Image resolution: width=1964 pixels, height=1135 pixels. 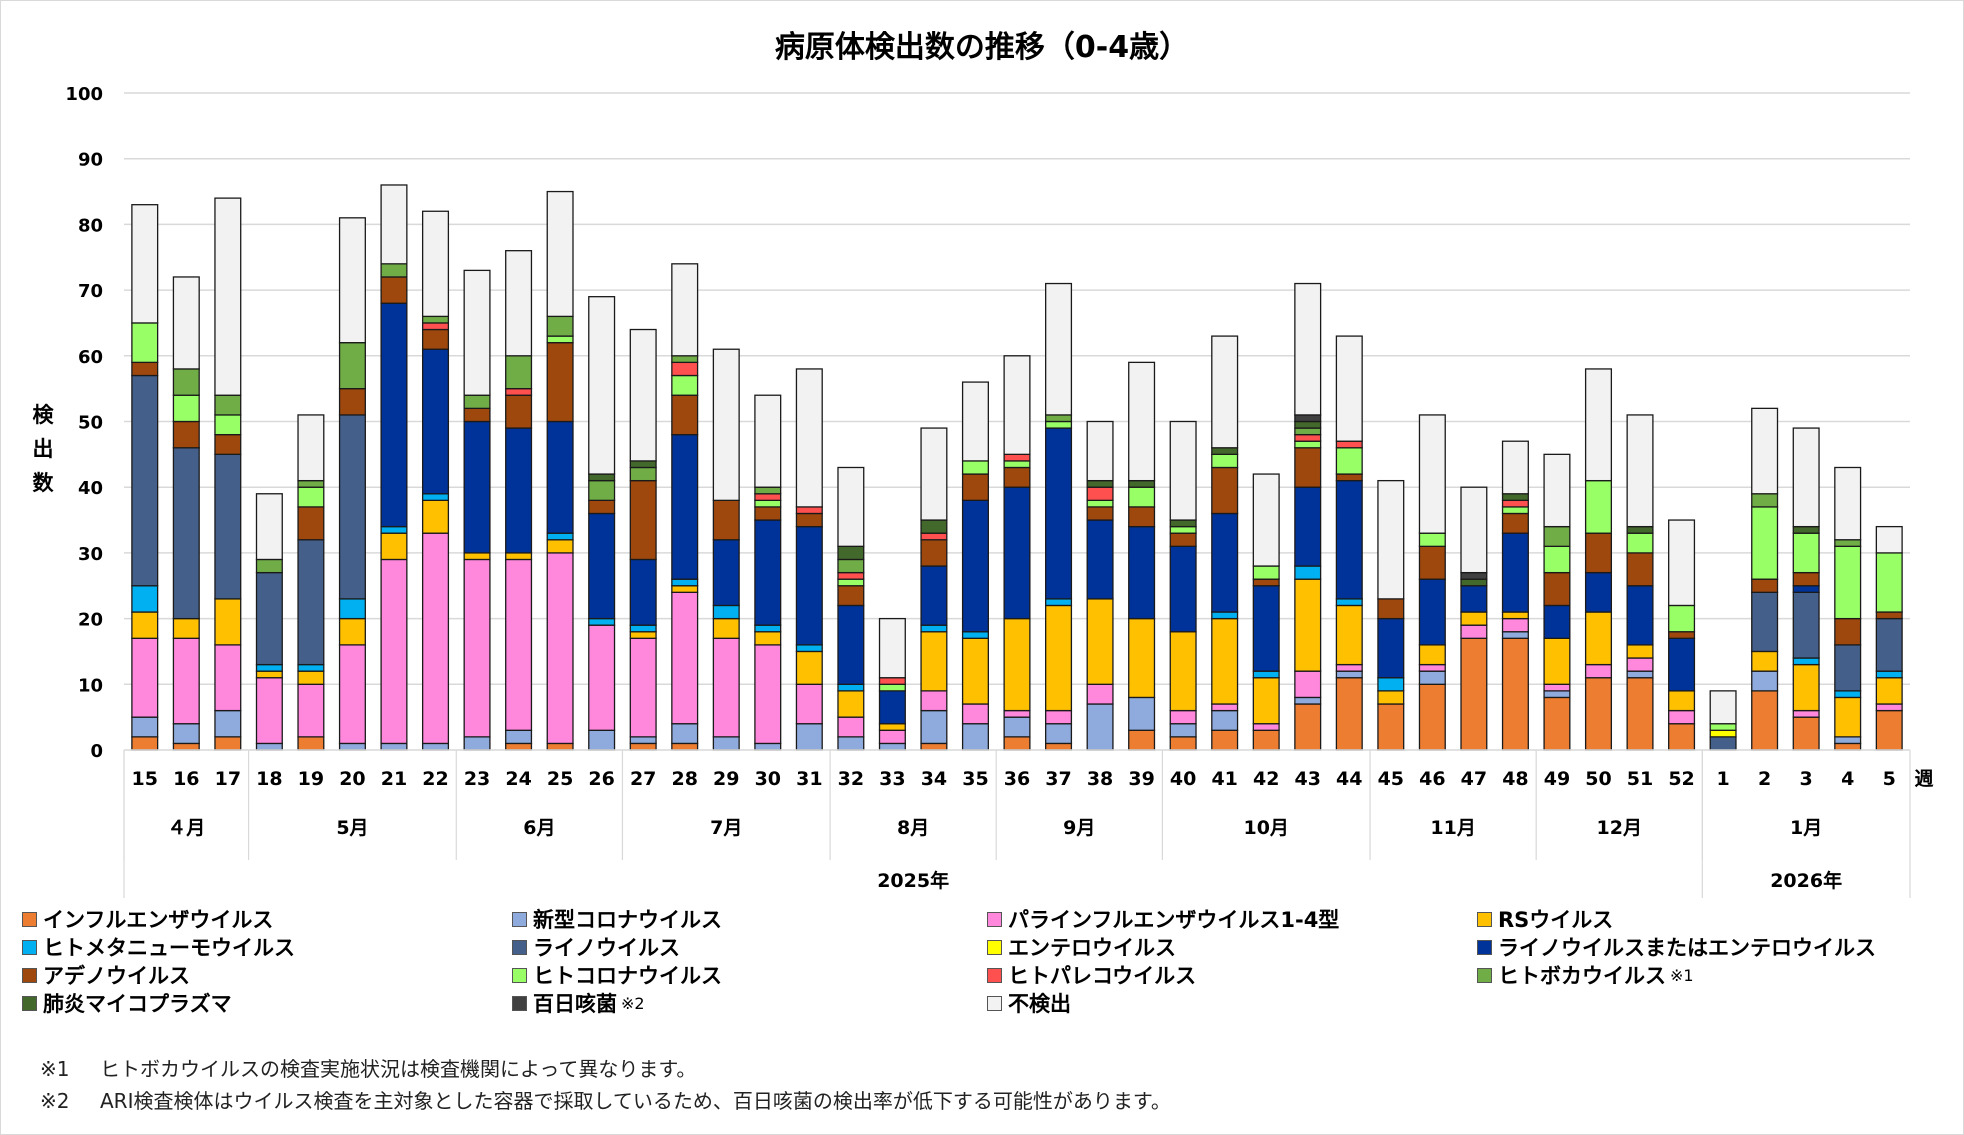 I want to click on x-tick-label: 38, so click(x=1100, y=779).